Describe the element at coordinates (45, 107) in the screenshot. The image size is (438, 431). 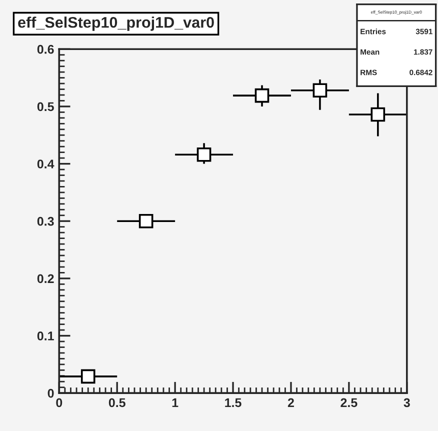
I see `y-tick-label: 0.5` at that location.